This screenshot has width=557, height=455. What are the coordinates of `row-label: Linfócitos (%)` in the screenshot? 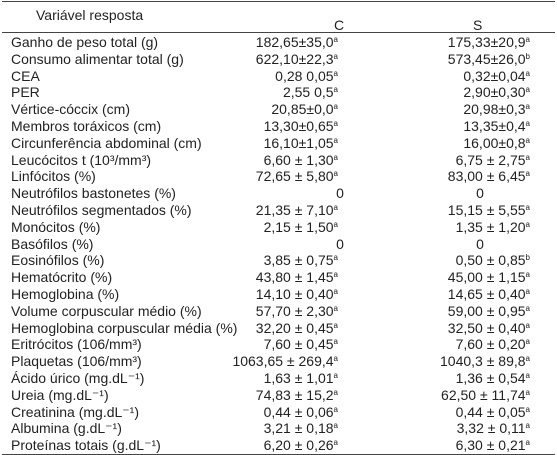 It's located at (53, 176).